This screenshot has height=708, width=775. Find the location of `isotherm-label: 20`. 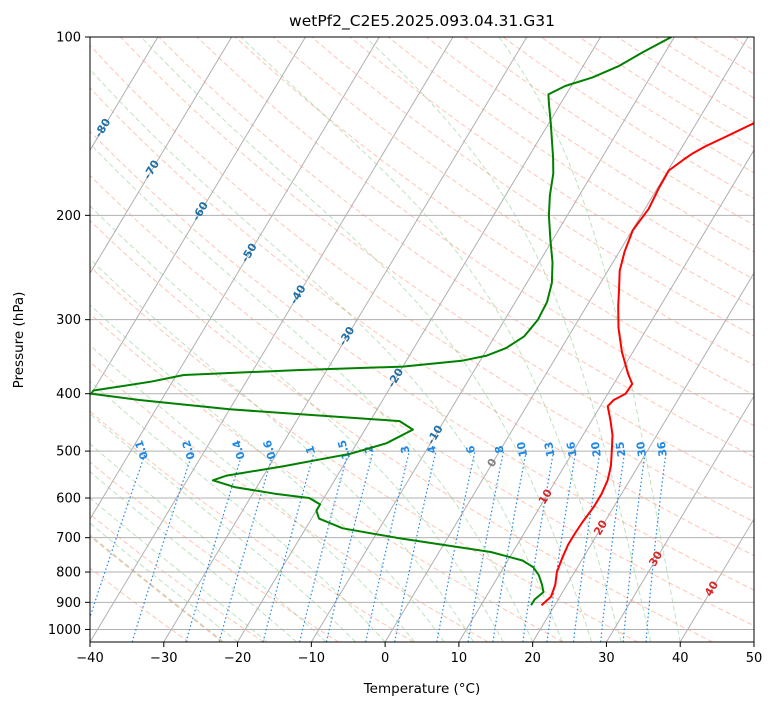

isotherm-label: 20 is located at coordinates (600, 528).